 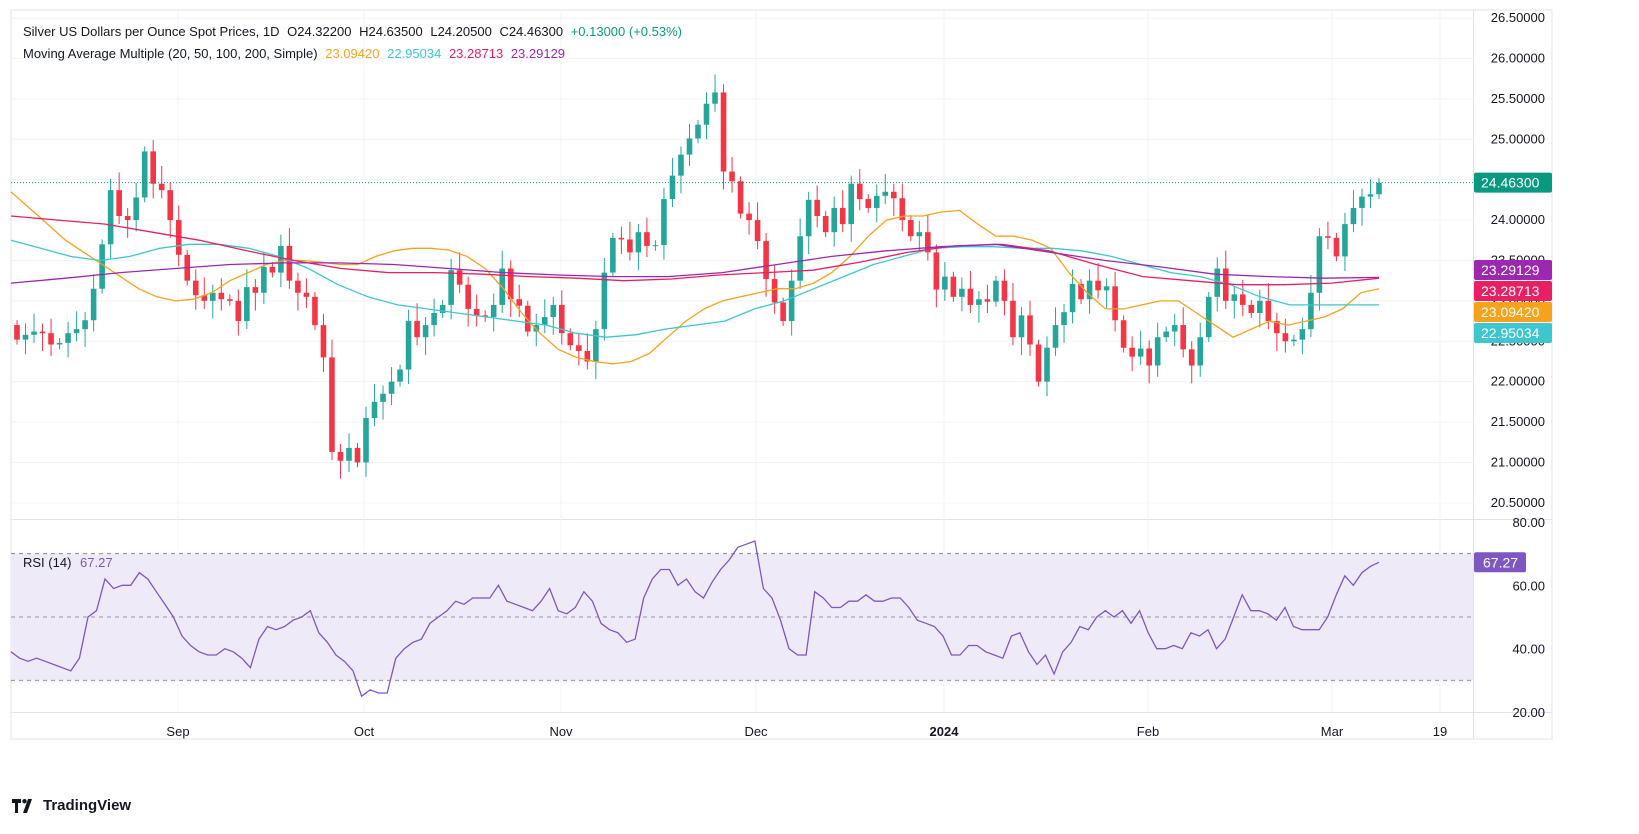 What do you see at coordinates (1528, 522) in the screenshot?
I see `rsi-tick-label: 80.00` at bounding box center [1528, 522].